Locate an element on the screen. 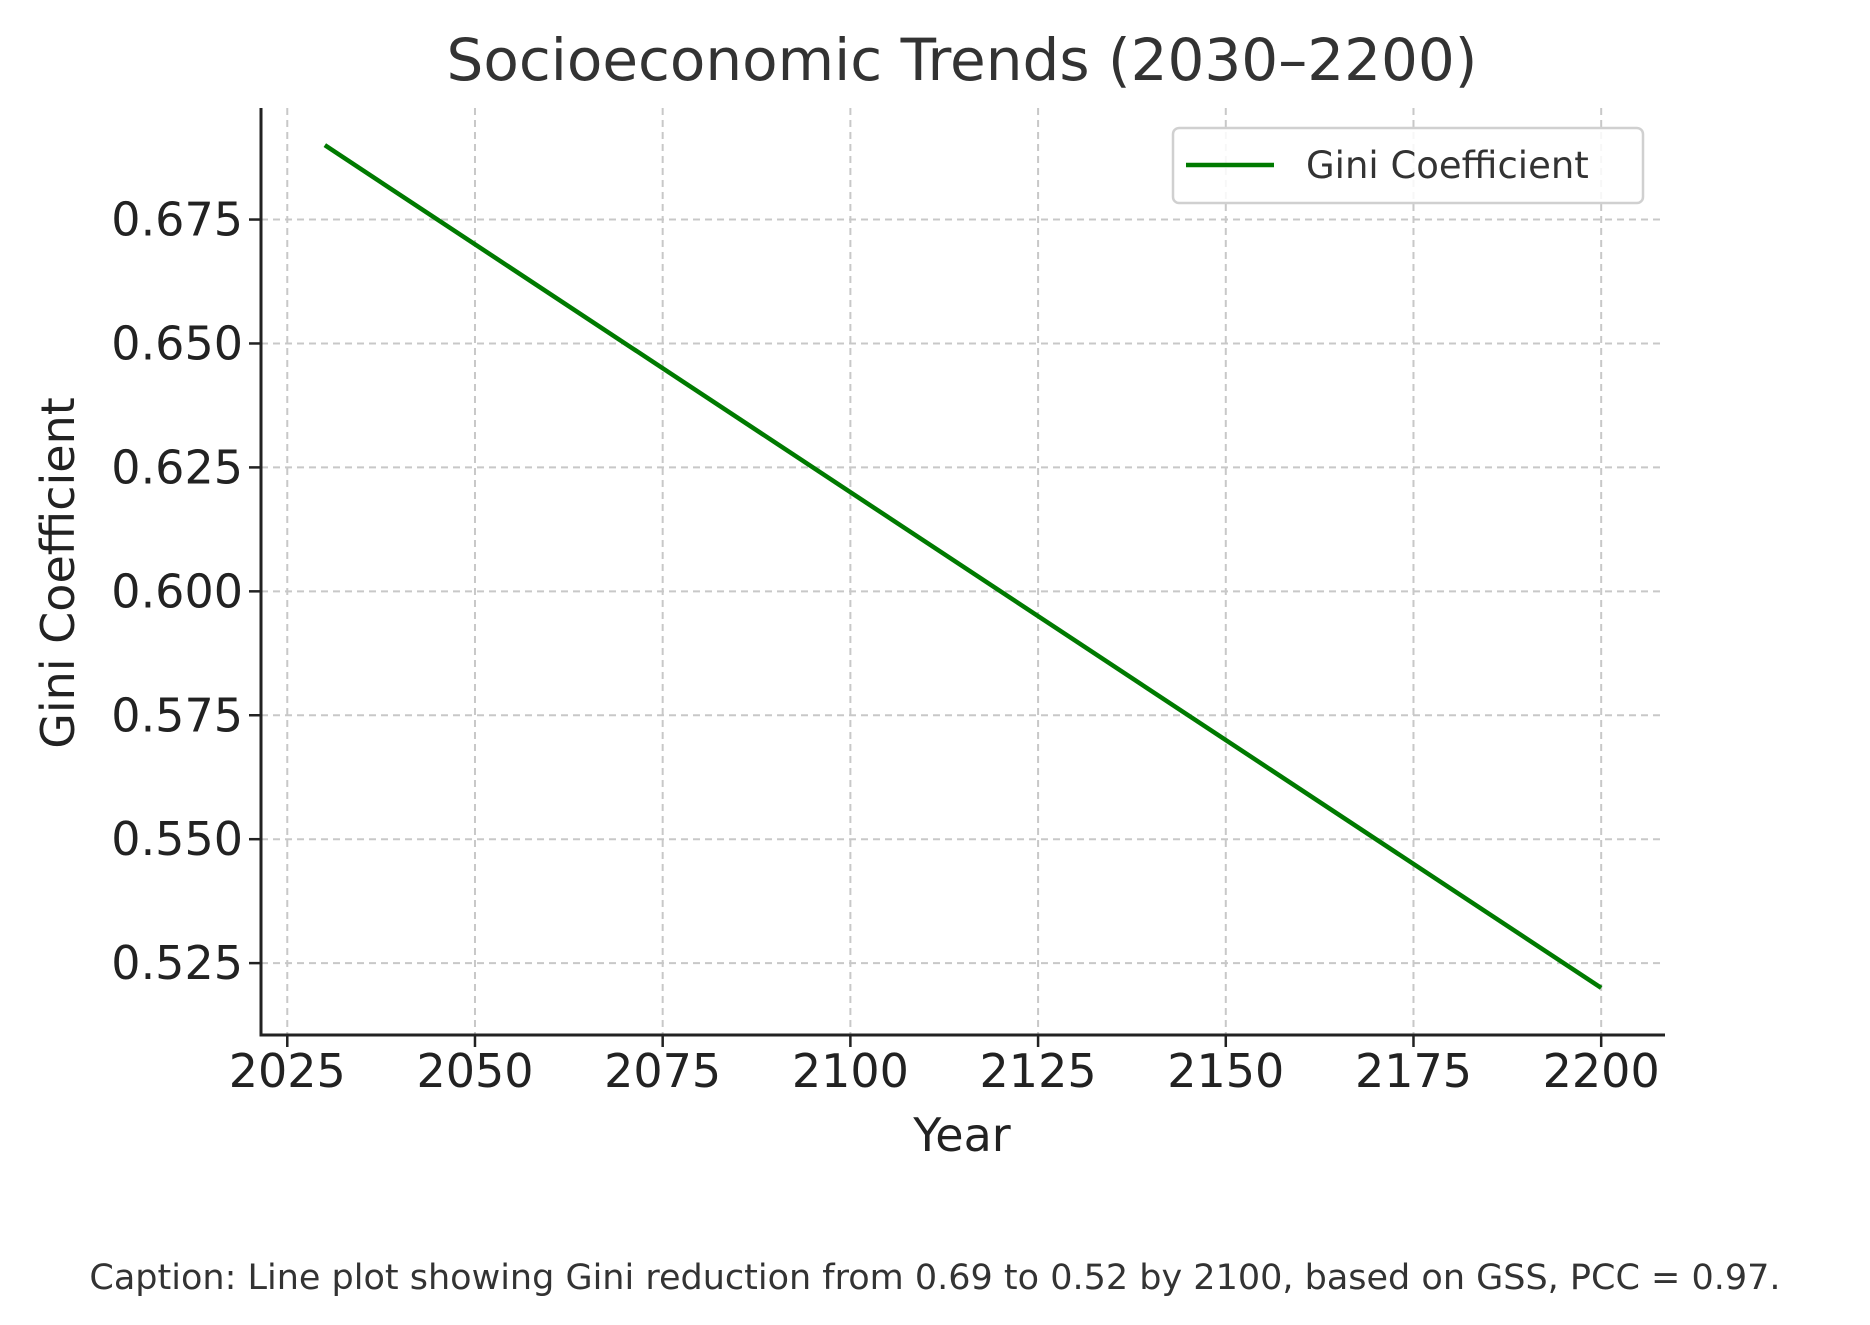 The image size is (1870, 1325). y-tick-label: 0.650 is located at coordinates (177, 343).